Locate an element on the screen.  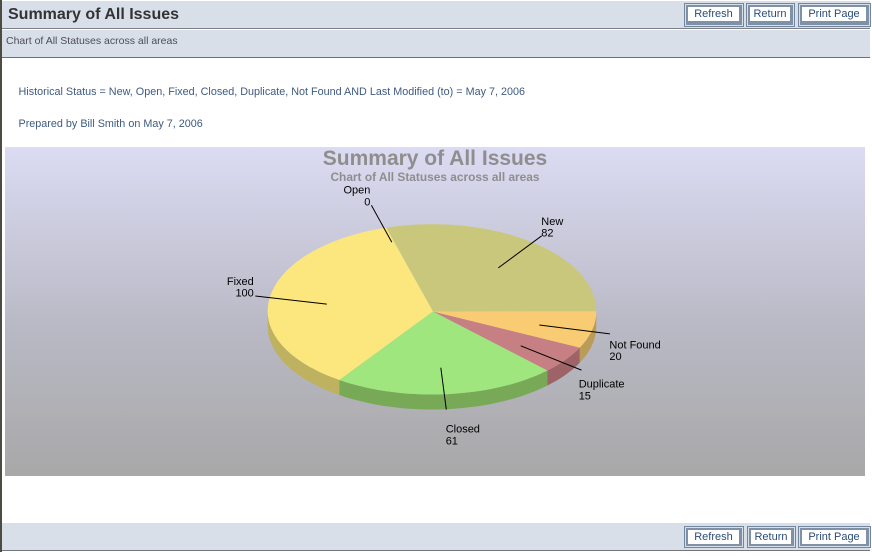
svg-text: 100 is located at coordinates (244, 294).